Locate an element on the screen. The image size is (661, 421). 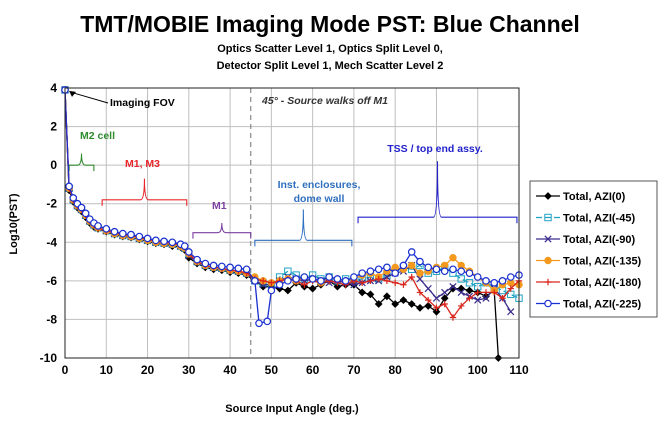
y-tick-label: -4 is located at coordinates (51, 242).